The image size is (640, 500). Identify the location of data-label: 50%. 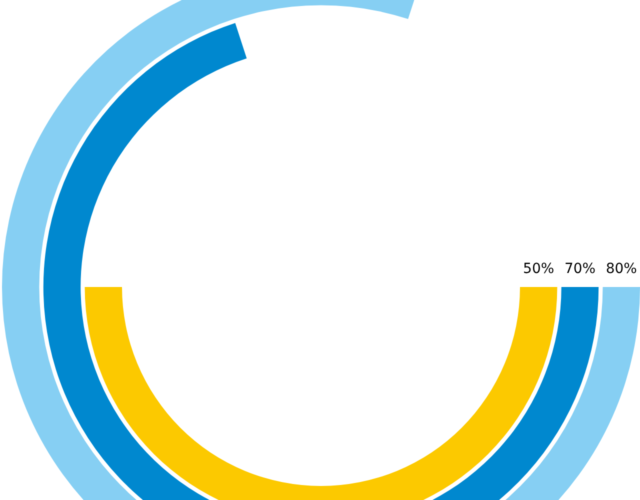
(538, 269).